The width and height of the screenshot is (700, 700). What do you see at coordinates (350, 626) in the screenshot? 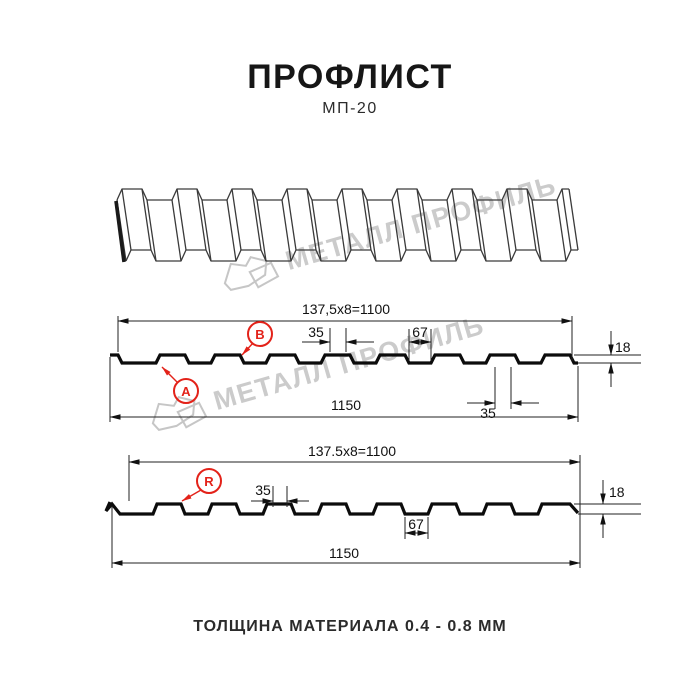
I see `material-thickness-note: ТОЛЩИНА МАТЕРИАЛА 0.4 - 0.8 ММ` at bounding box center [350, 626].